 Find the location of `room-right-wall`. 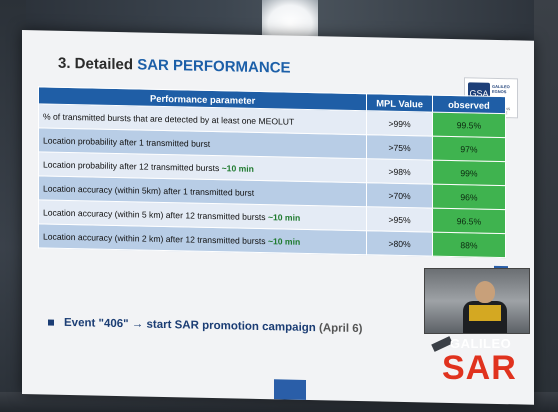

room-right-wall is located at coordinates (546, 206).